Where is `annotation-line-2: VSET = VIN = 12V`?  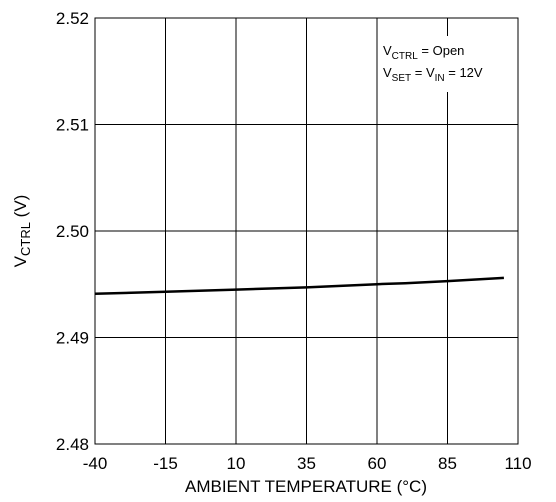 annotation-line-2: VSET = VIN = 12V is located at coordinates (433, 74).